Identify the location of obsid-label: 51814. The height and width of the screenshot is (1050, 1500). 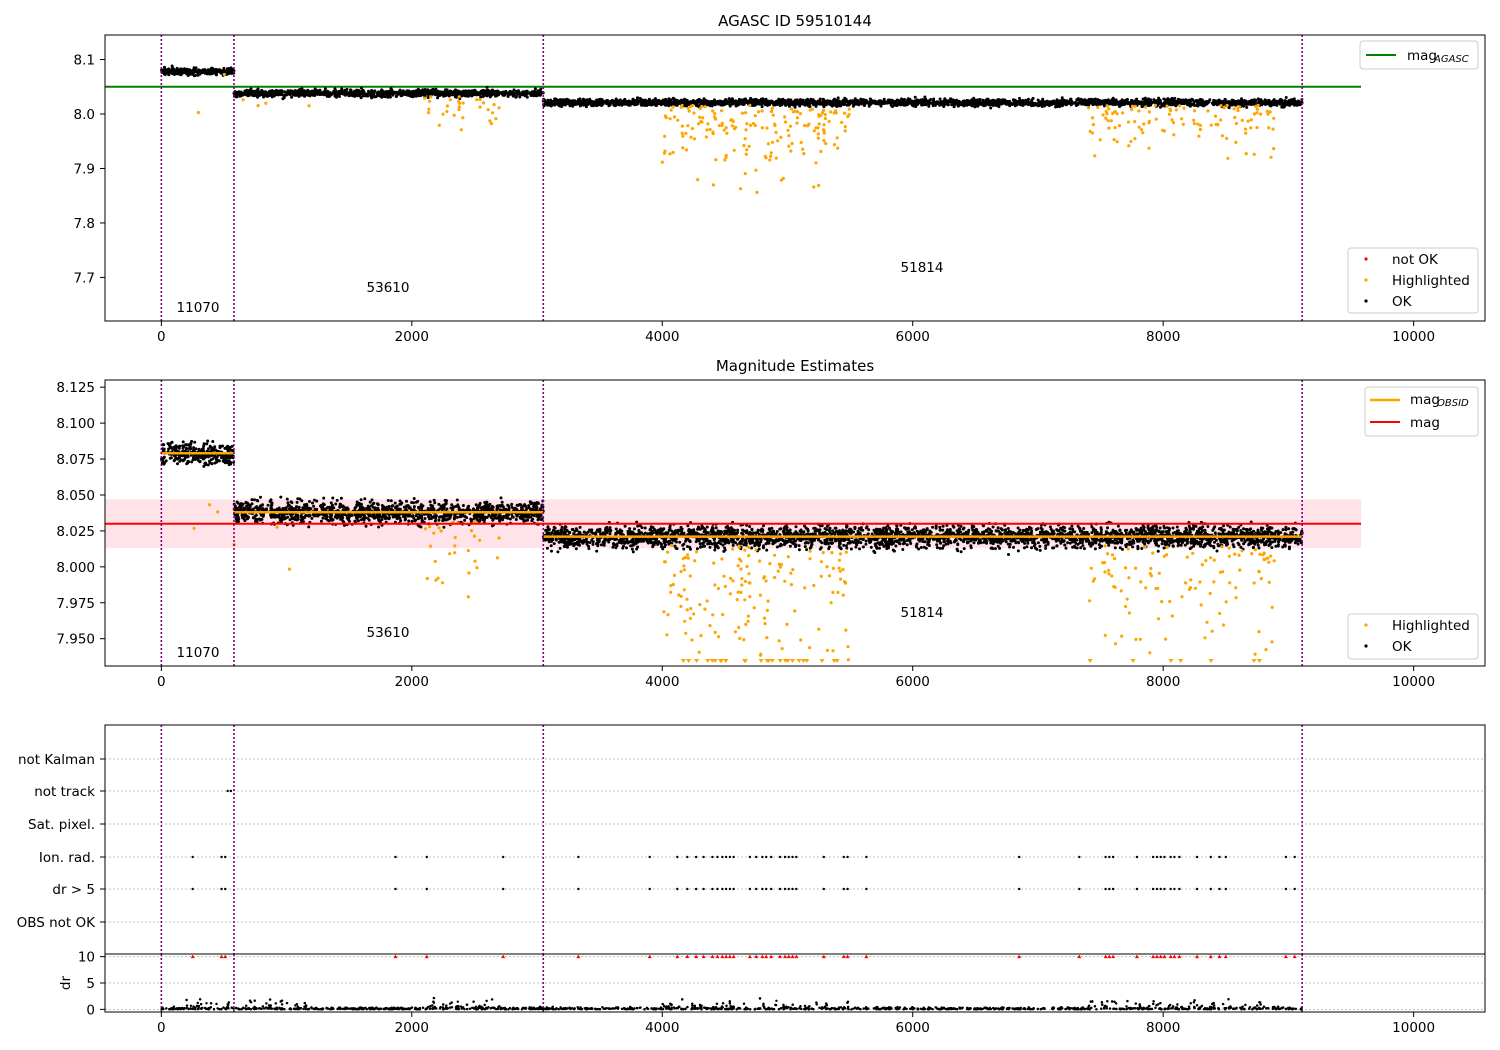
(922, 268).